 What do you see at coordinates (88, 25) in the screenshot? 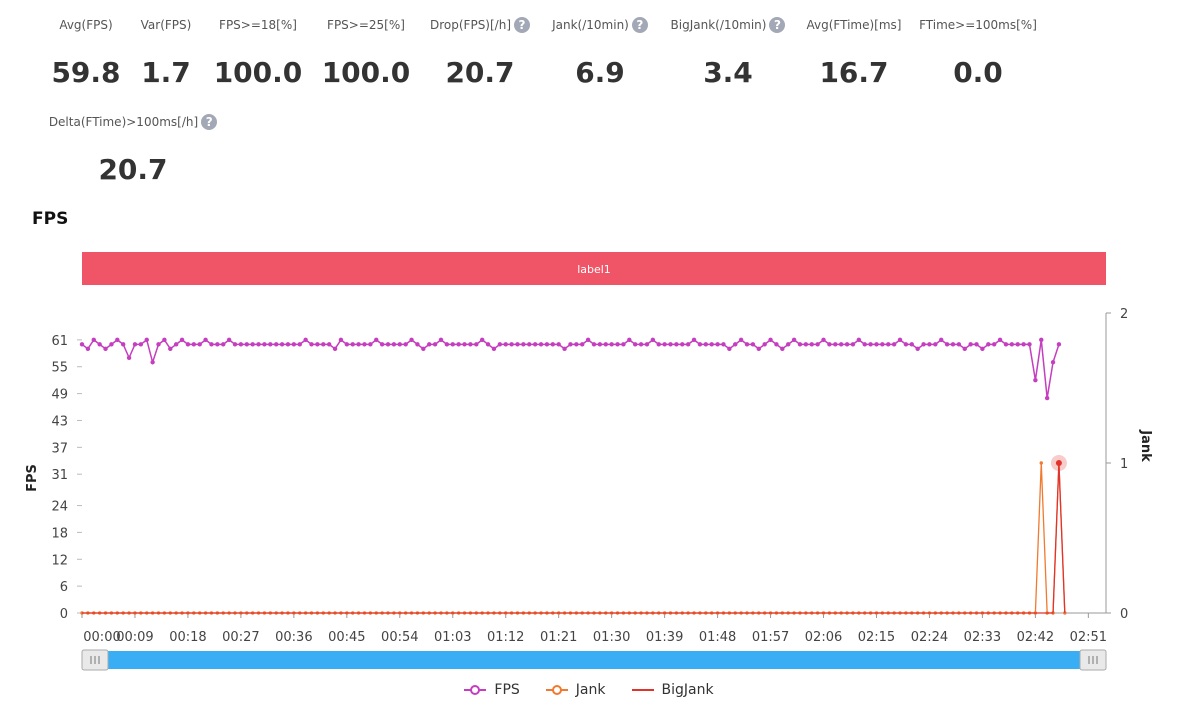
I see `metric-label: Avg(FPS)` at bounding box center [88, 25].